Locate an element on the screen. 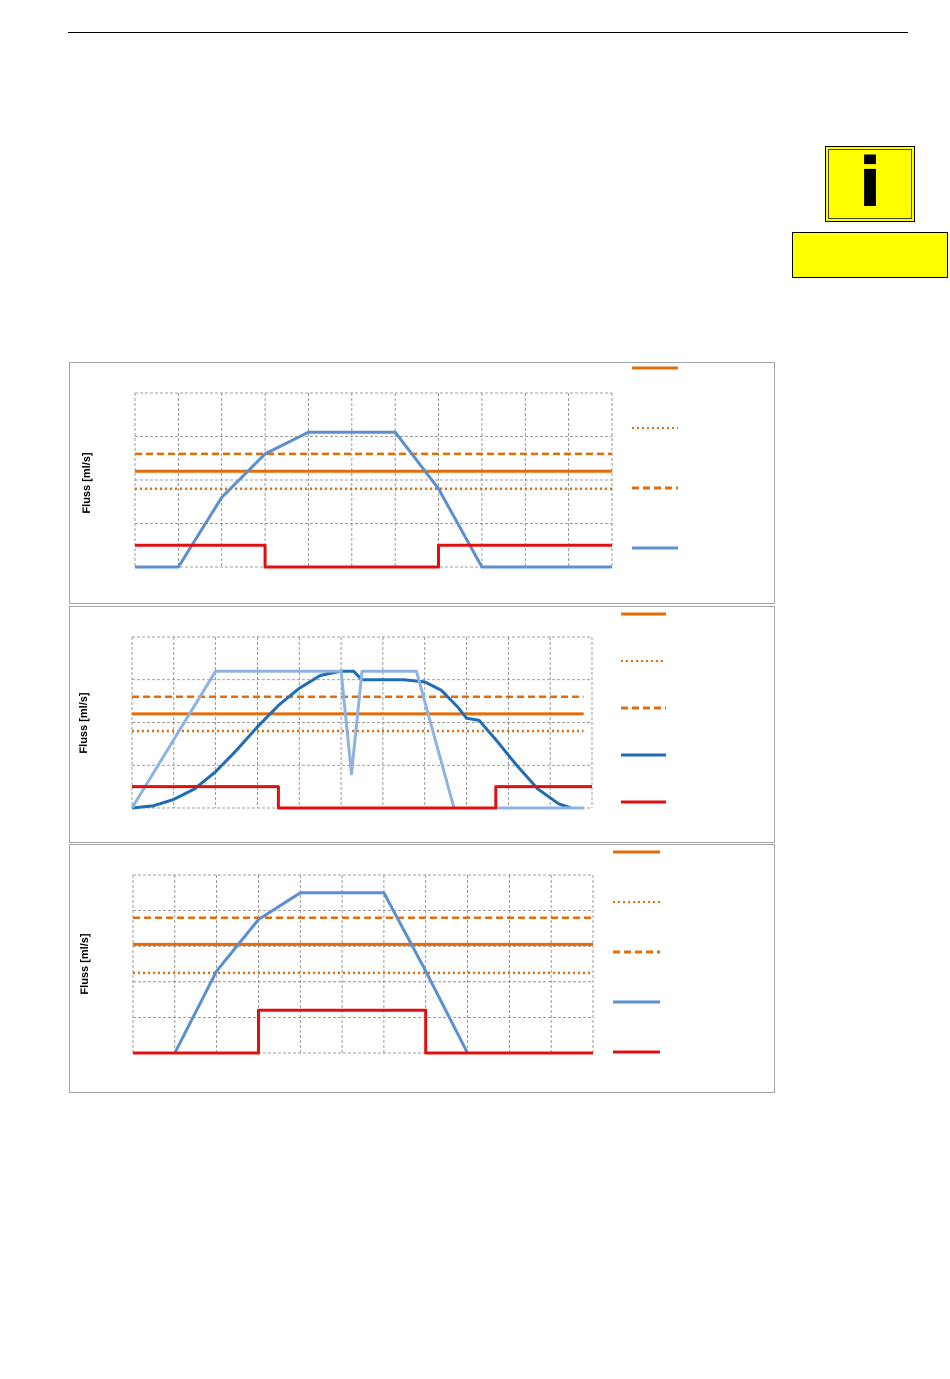 The width and height of the screenshot is (950, 1379). chart-panel-3: Fluss [ml/s] is located at coordinates (422, 968).